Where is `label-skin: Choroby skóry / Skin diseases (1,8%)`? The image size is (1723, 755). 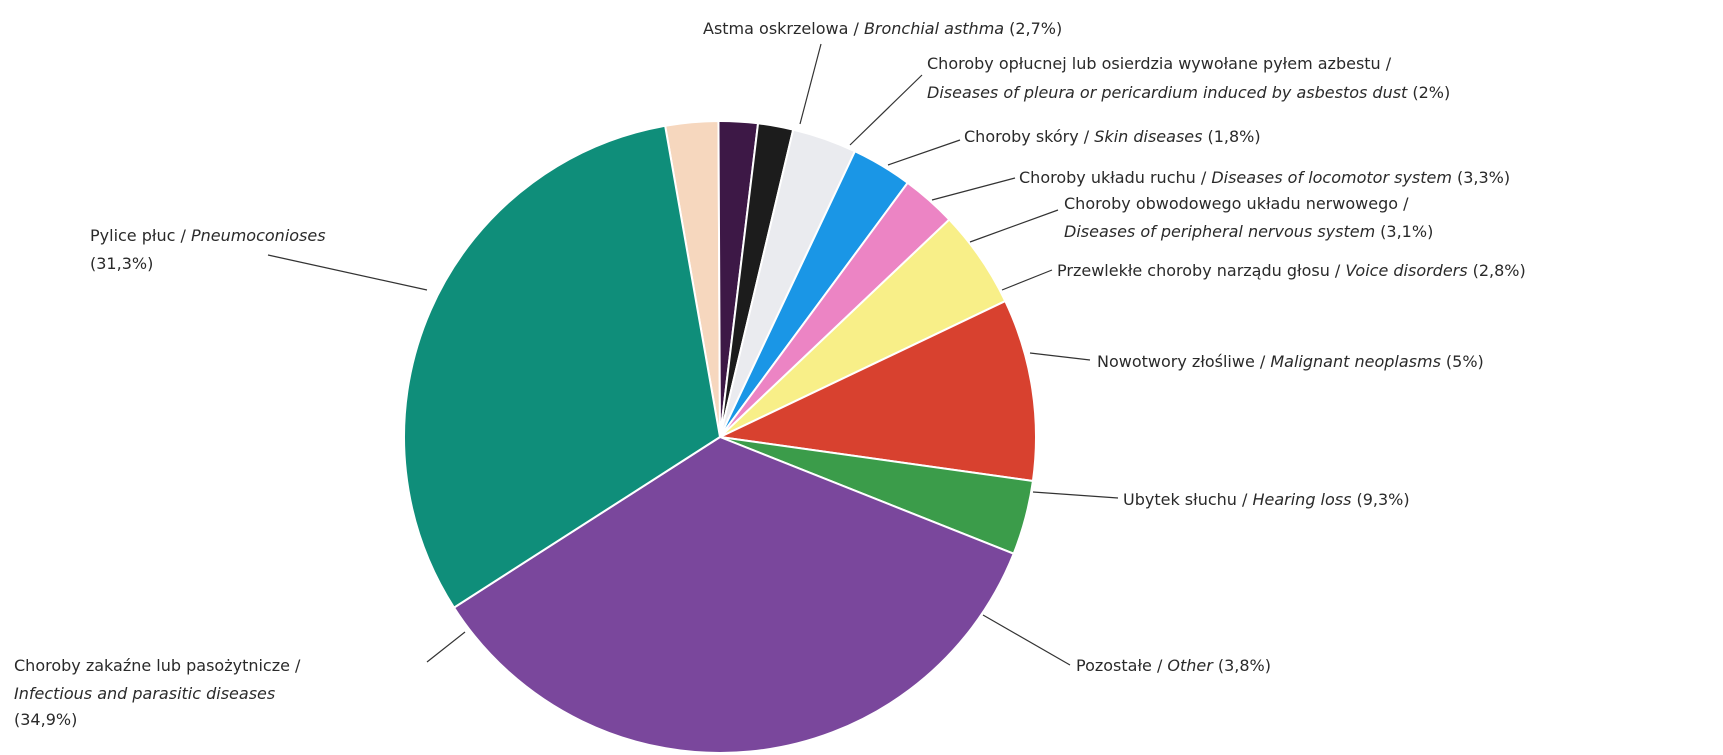 label-skin: Choroby skóry / Skin diseases (1,8%) is located at coordinates (1112, 136).